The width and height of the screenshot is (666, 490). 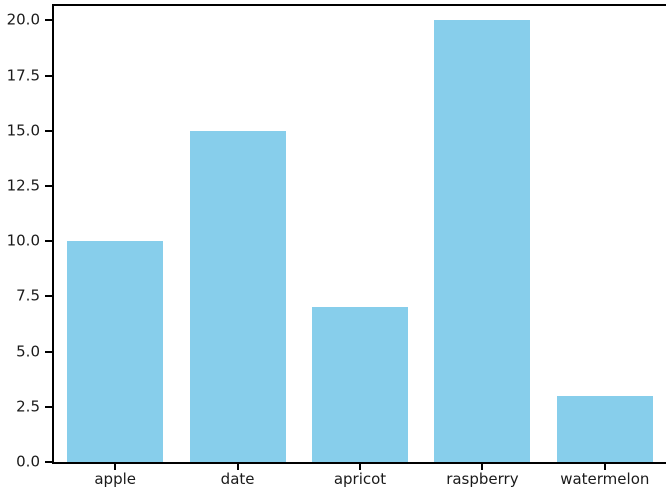 What do you see at coordinates (482, 241) in the screenshot?
I see `bar-raspberry` at bounding box center [482, 241].